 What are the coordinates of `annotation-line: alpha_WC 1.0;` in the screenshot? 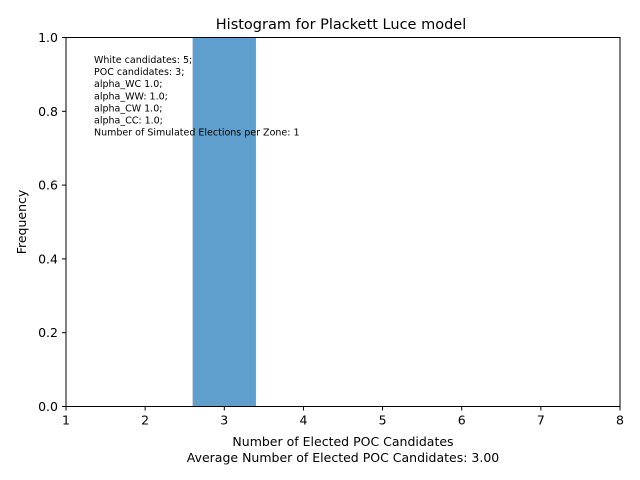 It's located at (128, 84).